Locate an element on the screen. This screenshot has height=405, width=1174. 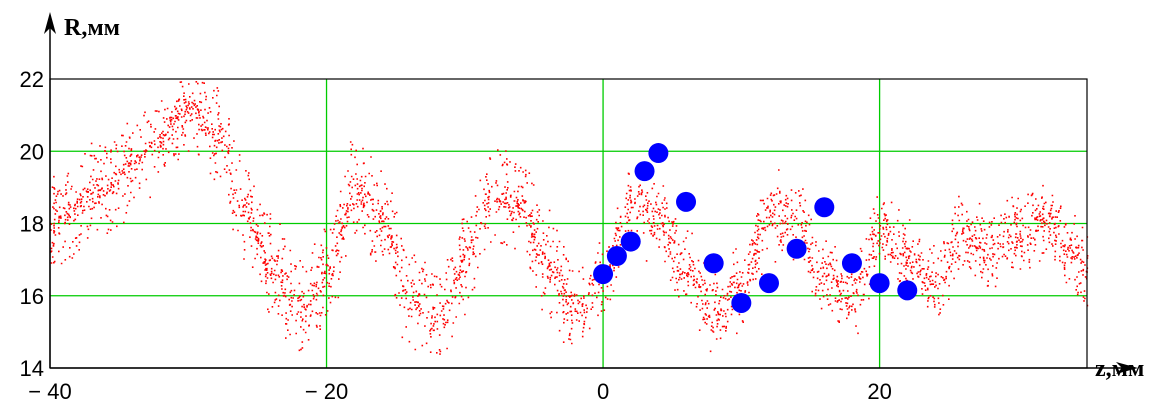
x-tick-label-3: 20 is located at coordinates (879, 391).